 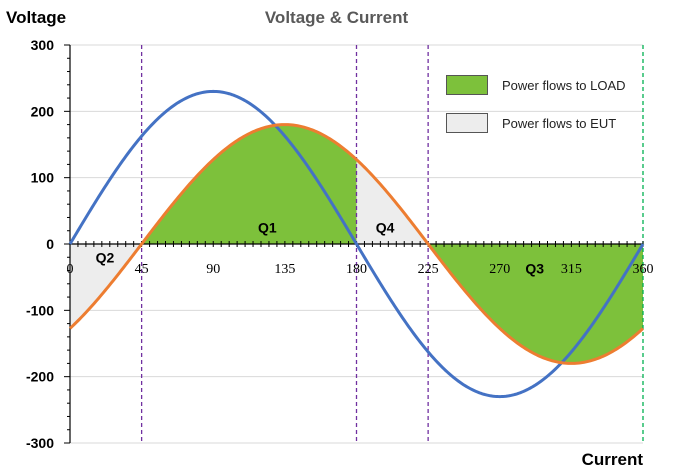 I want to click on x-tick-label-6: 270, so click(x=499, y=269).